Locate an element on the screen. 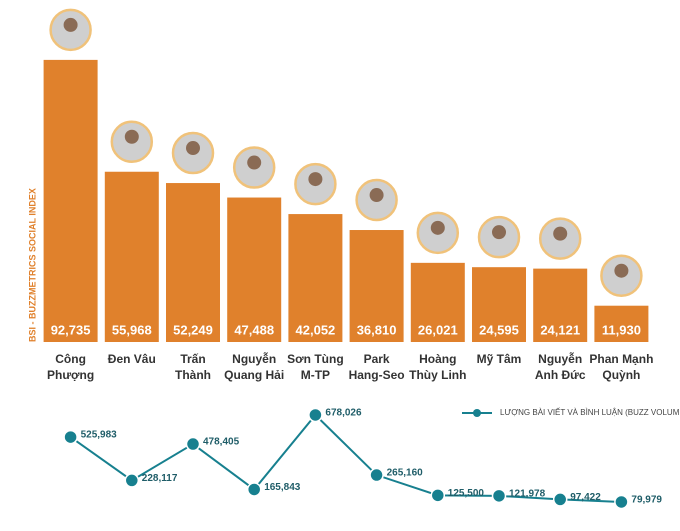  x-tick-label: Hoàng Thùy Linh is located at coordinates (438, 367).